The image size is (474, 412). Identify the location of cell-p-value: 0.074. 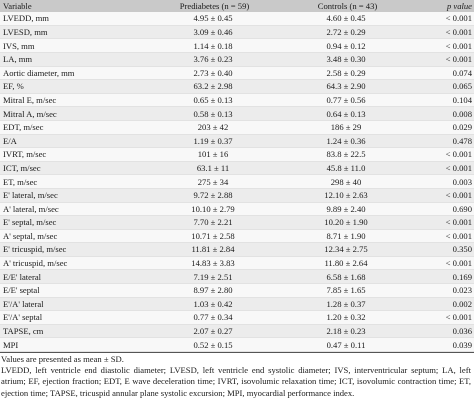
(444, 73).